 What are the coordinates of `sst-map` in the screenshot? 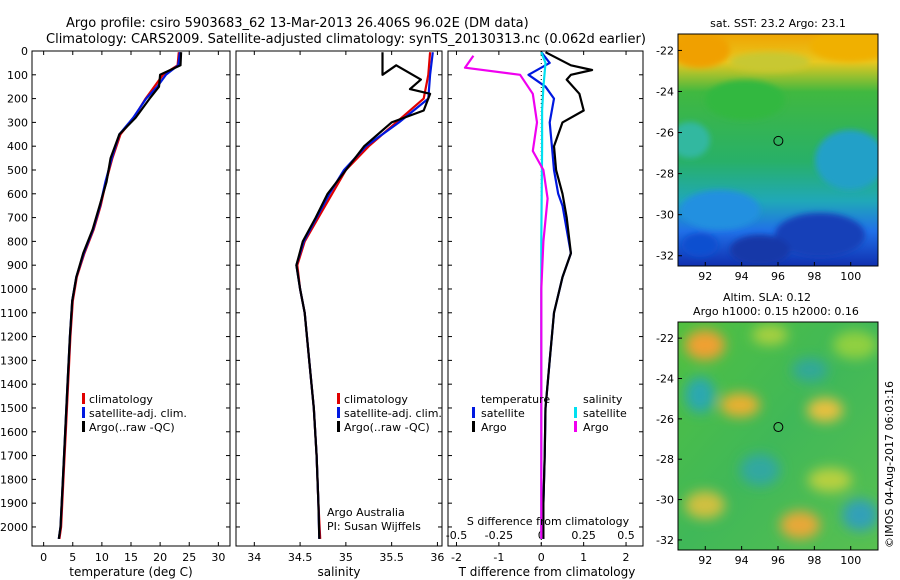 It's located at (778, 150).